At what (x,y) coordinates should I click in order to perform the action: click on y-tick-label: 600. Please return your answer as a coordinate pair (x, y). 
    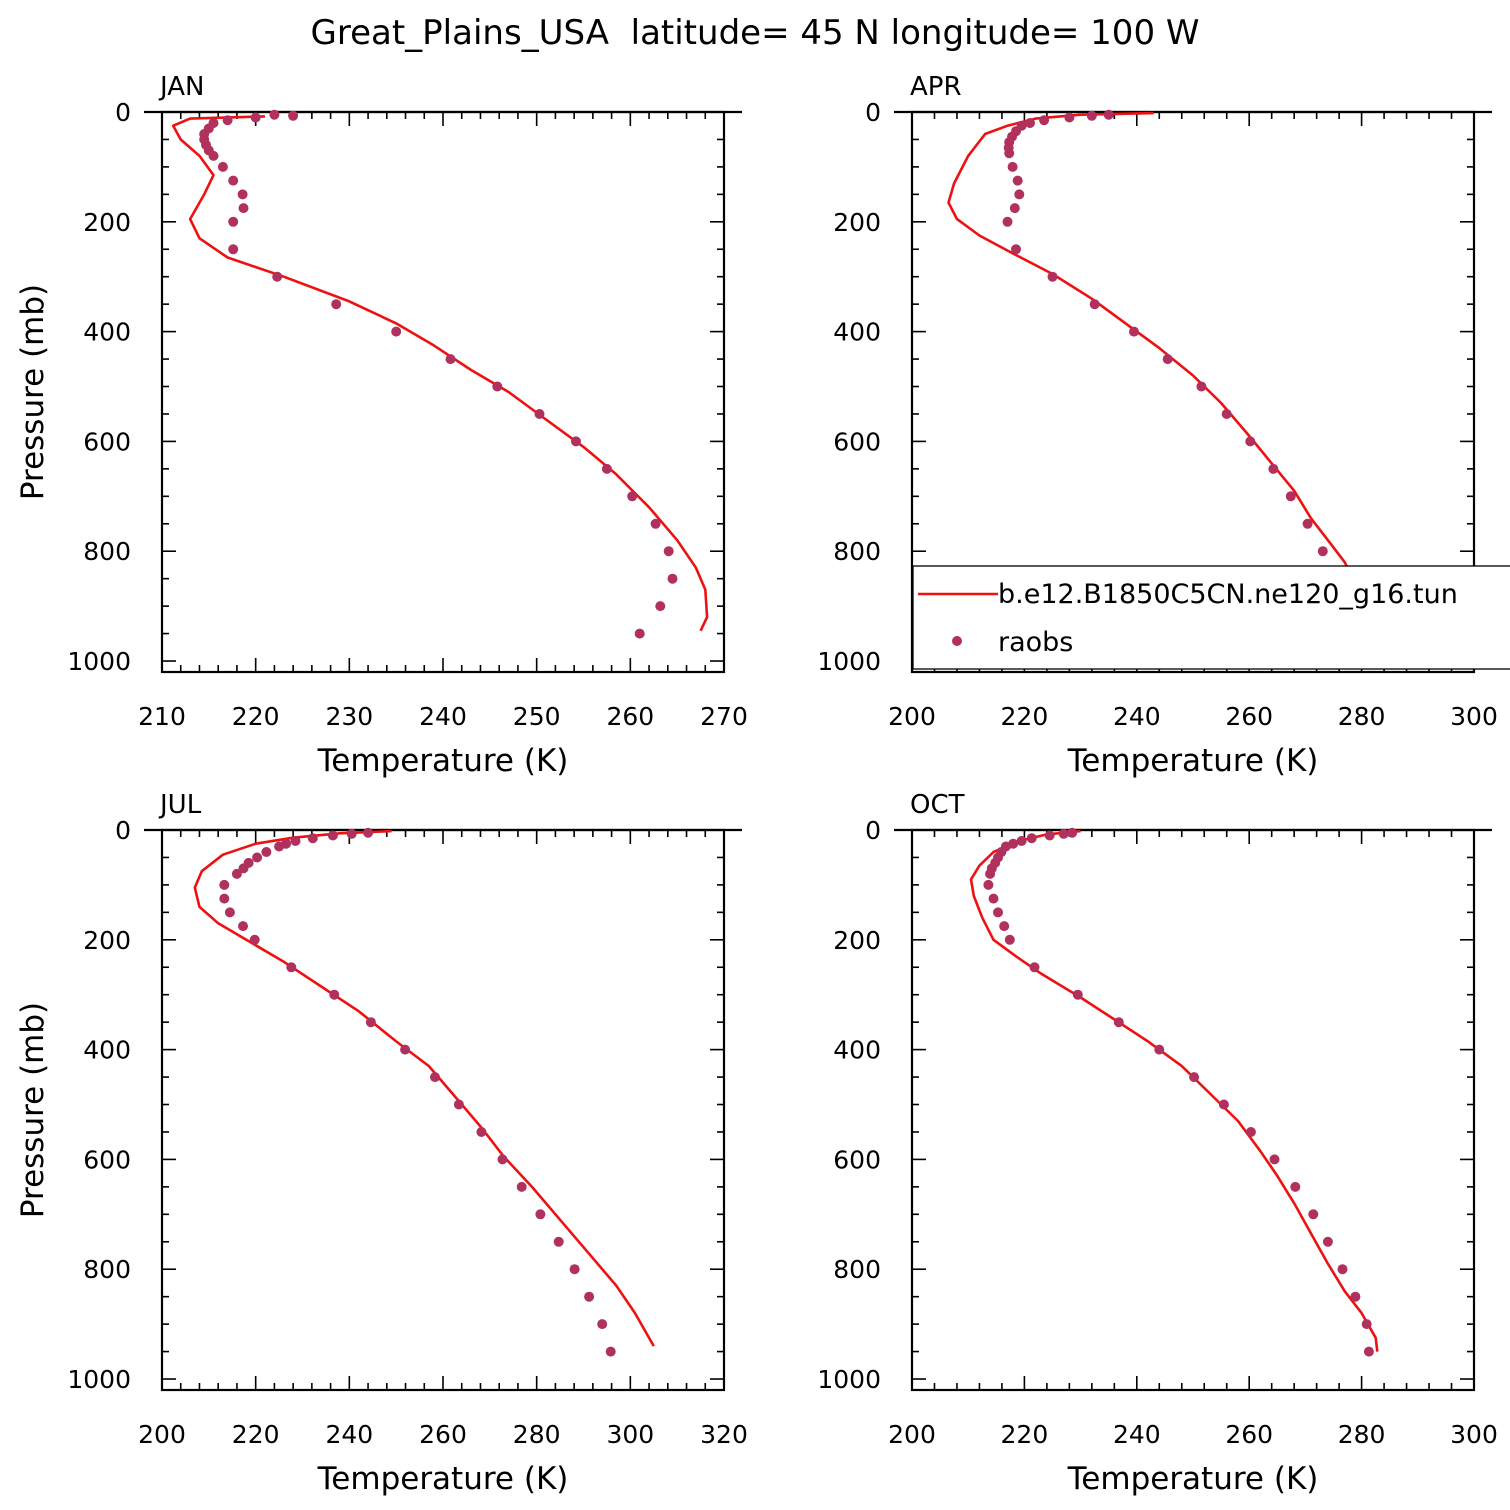
    Looking at the image, I should click on (857, 441).